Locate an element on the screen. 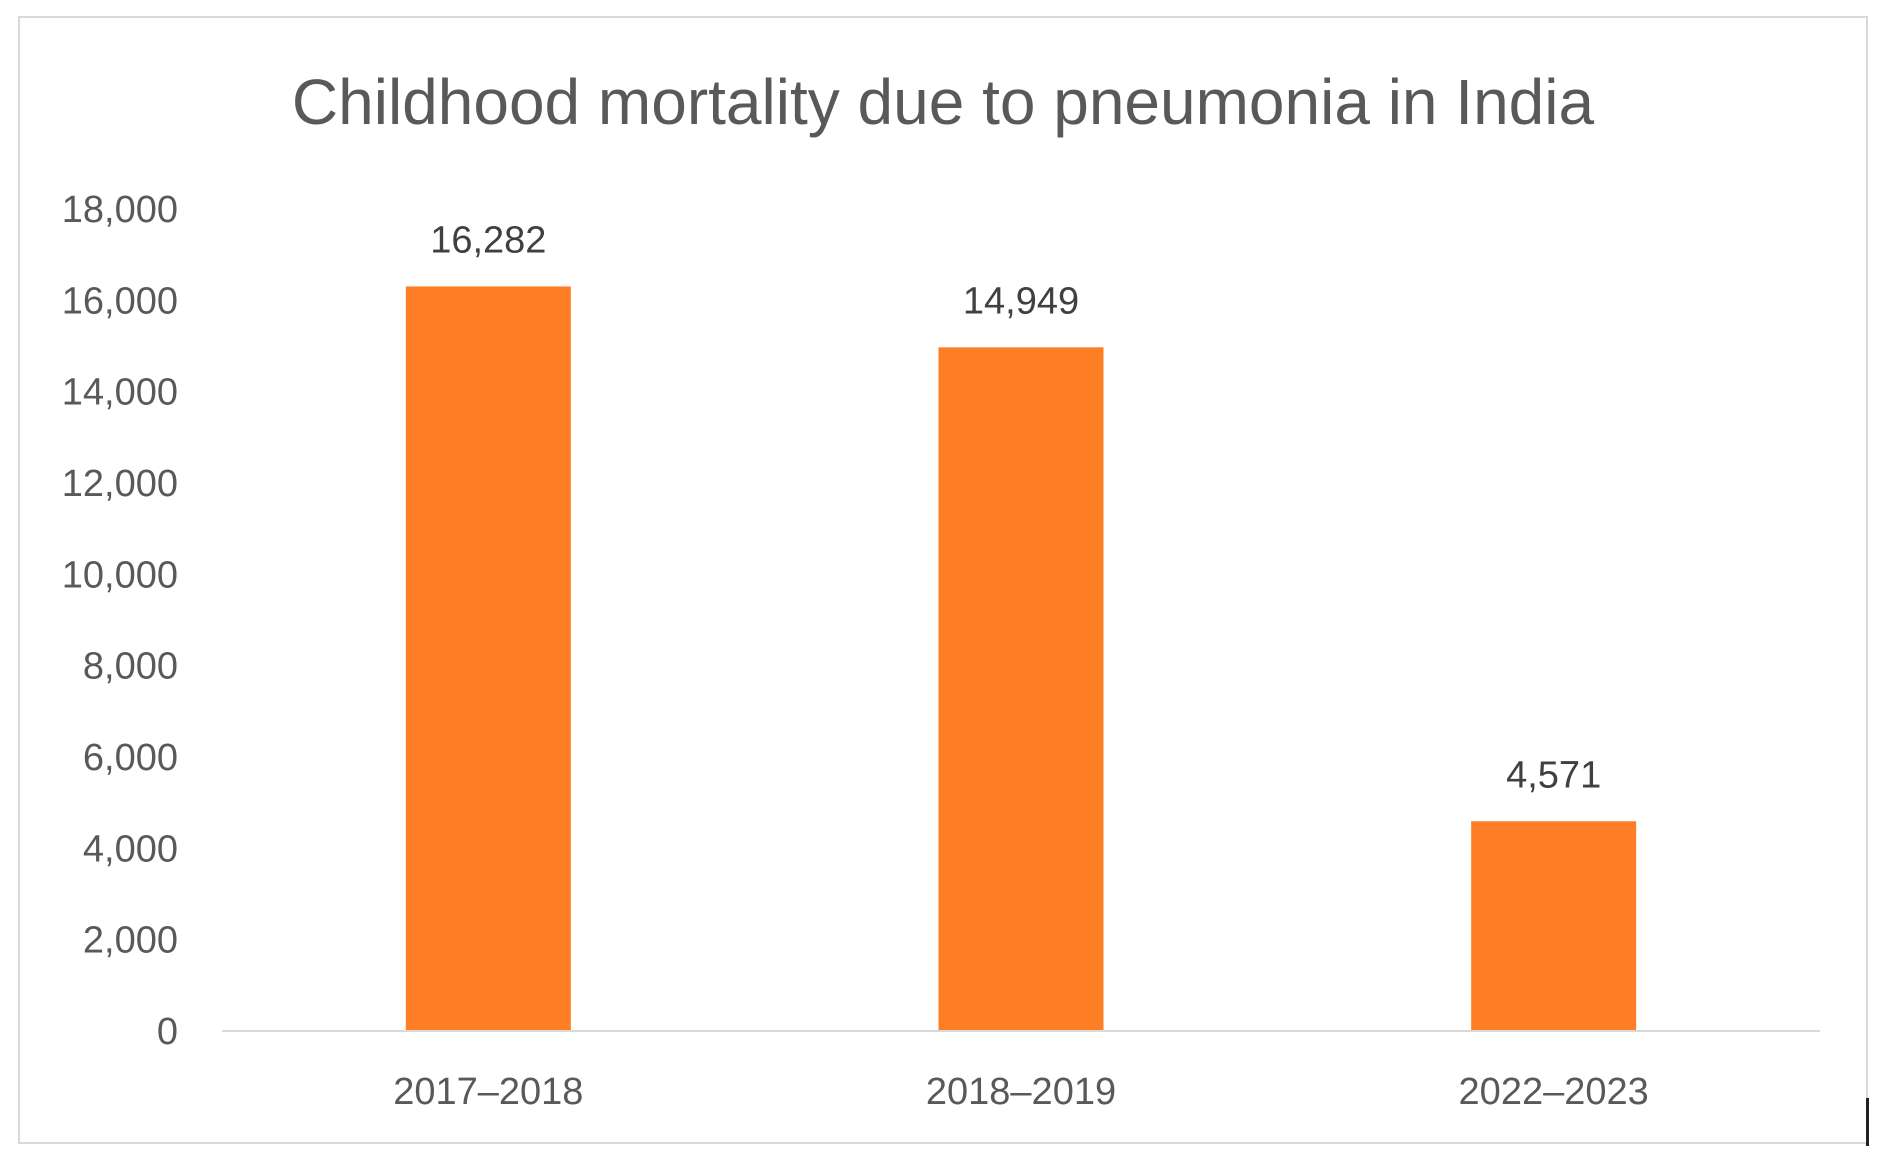 Image resolution: width=1888 pixels, height=1167 pixels. y-tick-label: 18,000 is located at coordinates (120, 210).